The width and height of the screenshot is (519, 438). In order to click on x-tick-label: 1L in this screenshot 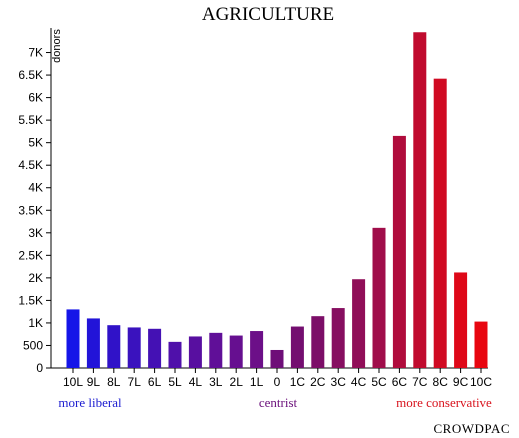, I will do `click(257, 382)`.